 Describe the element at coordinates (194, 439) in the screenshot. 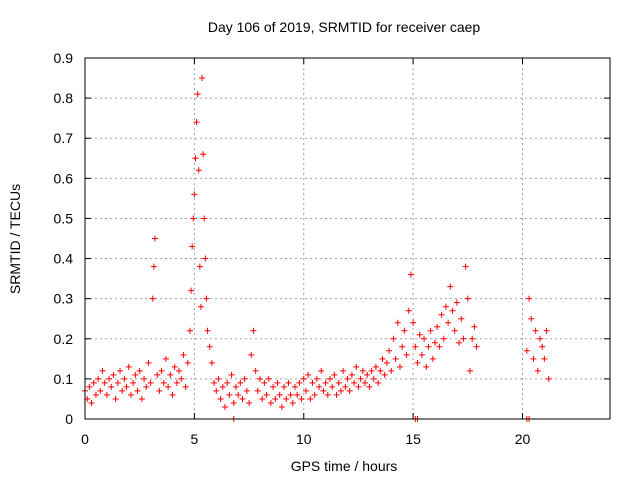

I see `x-tick-label: 5` at that location.